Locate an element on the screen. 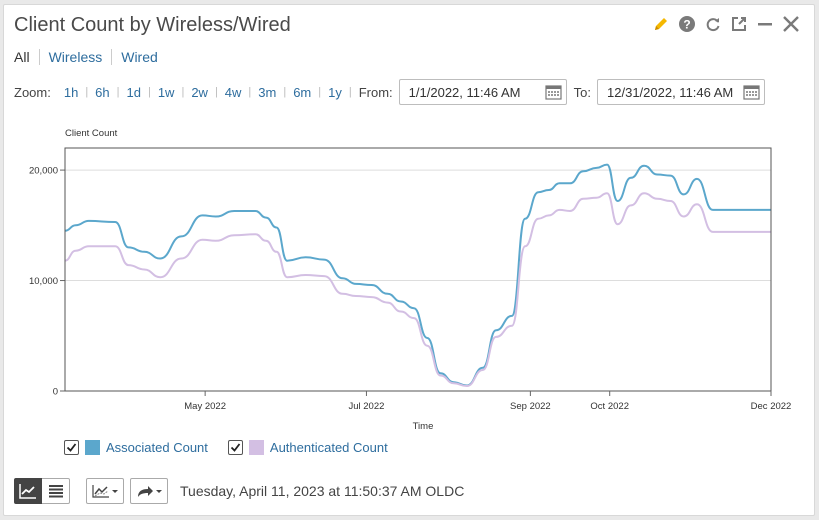 The image size is (819, 520). zoom-6h: 6h is located at coordinates (102, 92).